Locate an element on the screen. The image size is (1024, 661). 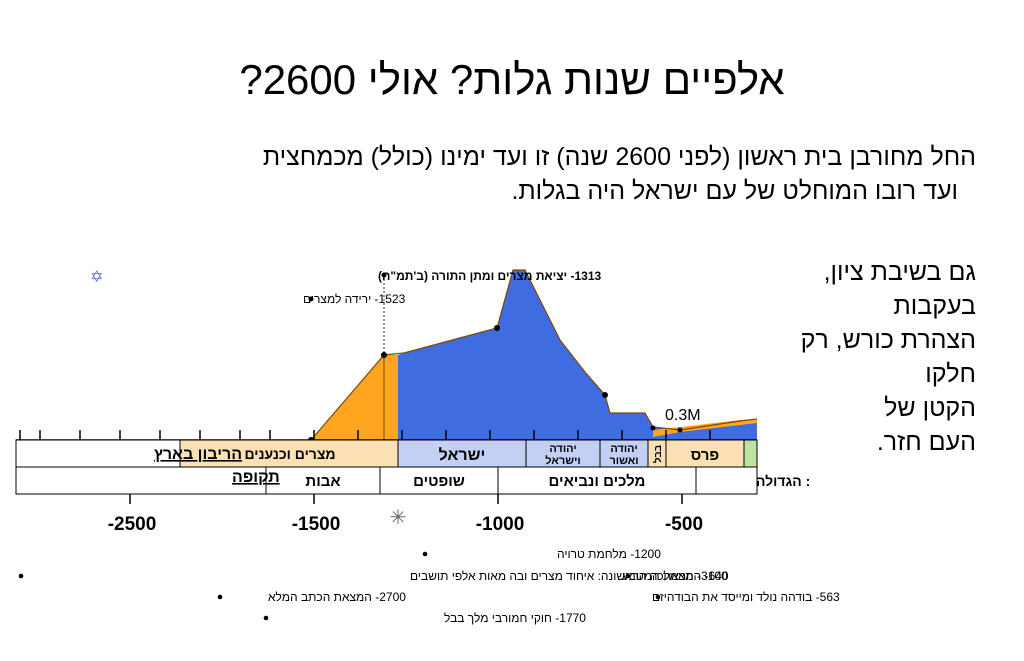
cell-israel-label: ישראל is located at coordinates (462, 455).